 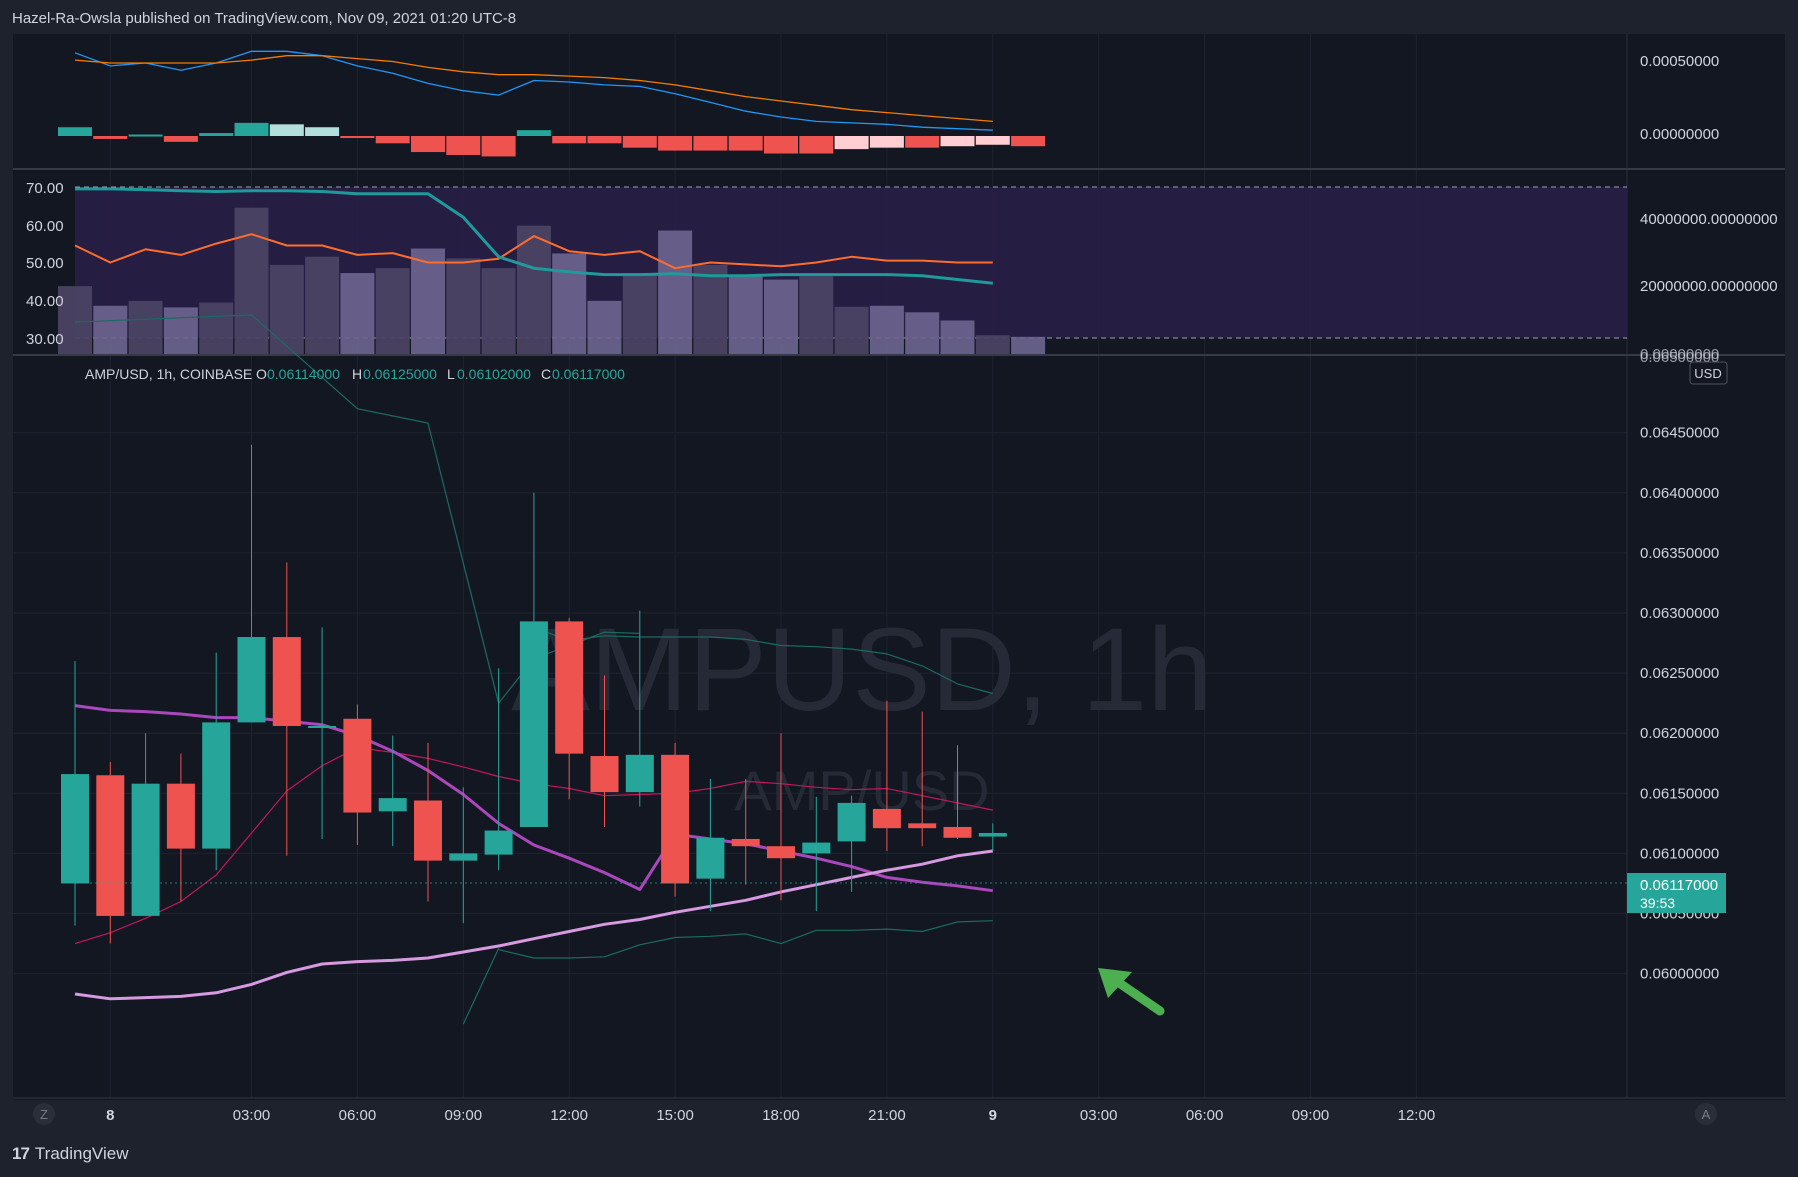 What do you see at coordinates (21, 1153) in the screenshot?
I see `tradingview-logo-icon: 17` at bounding box center [21, 1153].